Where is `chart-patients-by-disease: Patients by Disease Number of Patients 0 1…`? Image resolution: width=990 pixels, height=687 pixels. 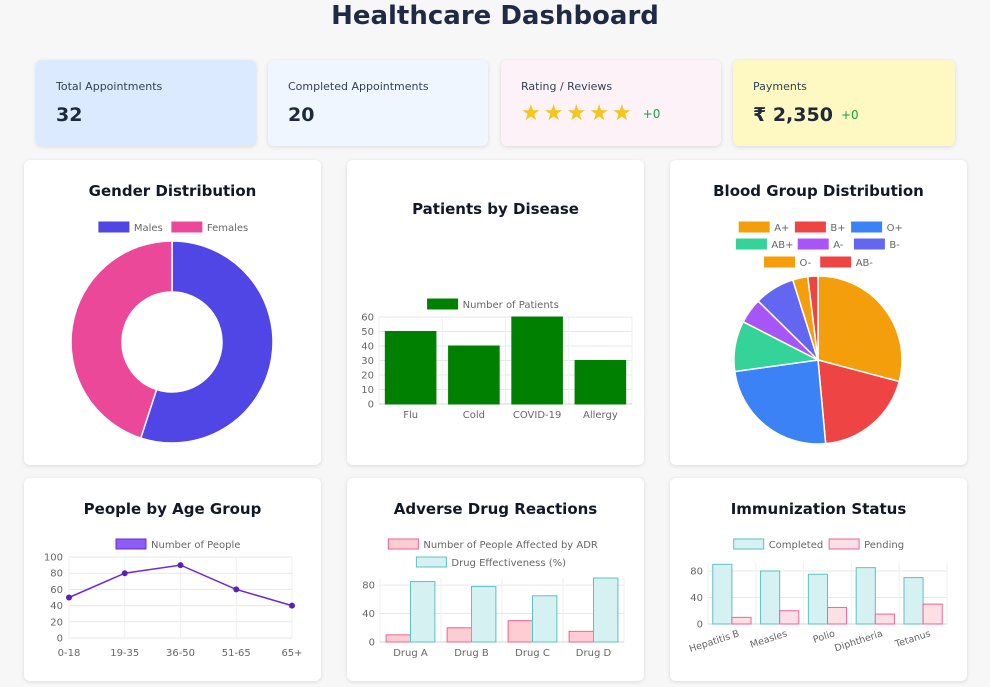 chart-patients-by-disease: Patients by Disease Number of Patients 0 1… is located at coordinates (495, 312).